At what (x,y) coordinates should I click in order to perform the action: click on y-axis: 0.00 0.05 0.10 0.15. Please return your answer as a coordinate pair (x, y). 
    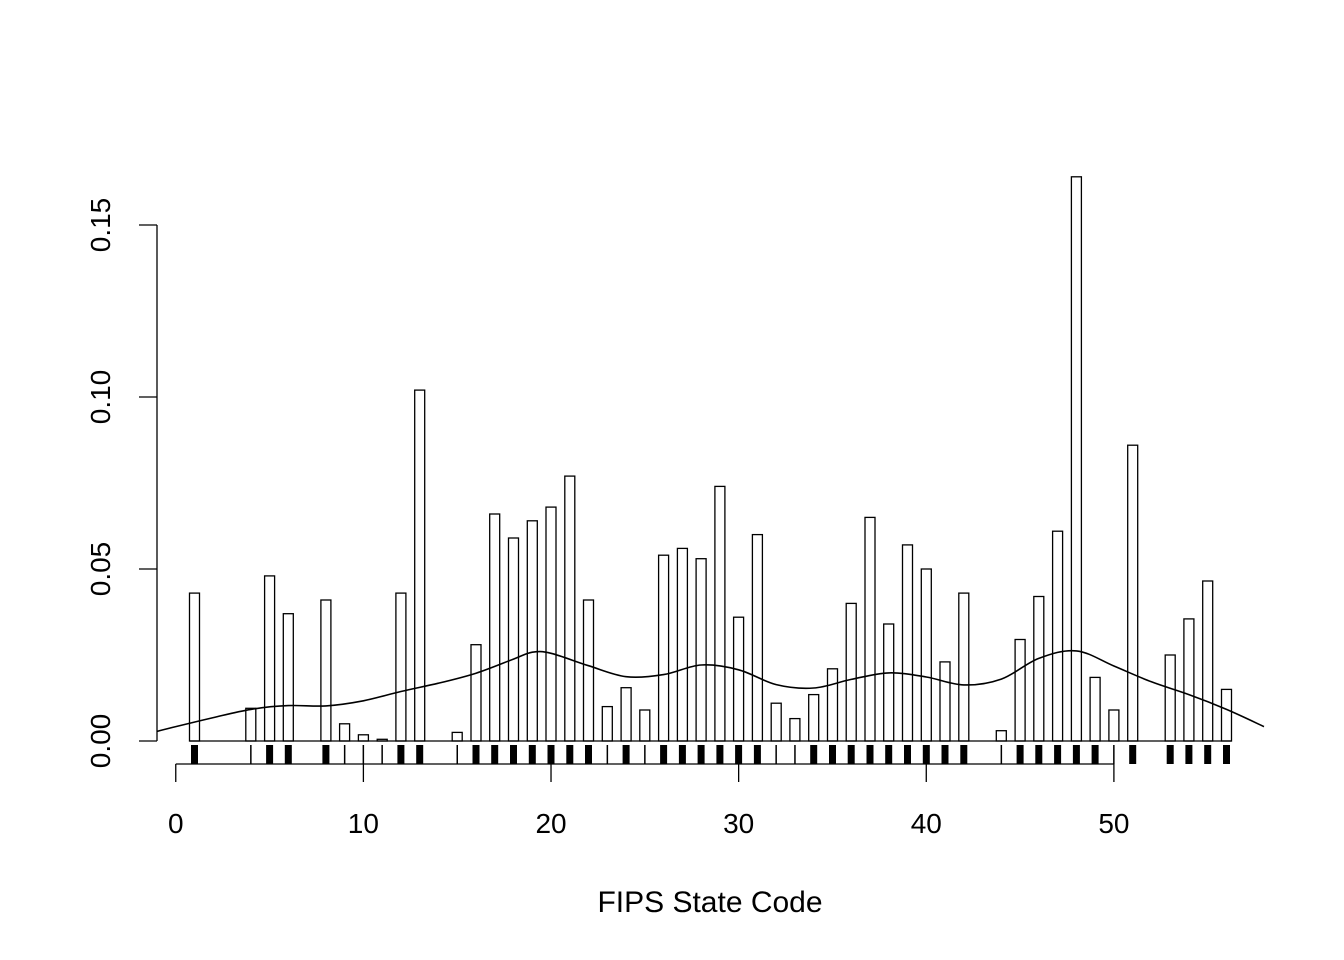
    Looking at the image, I should click on (121, 483).